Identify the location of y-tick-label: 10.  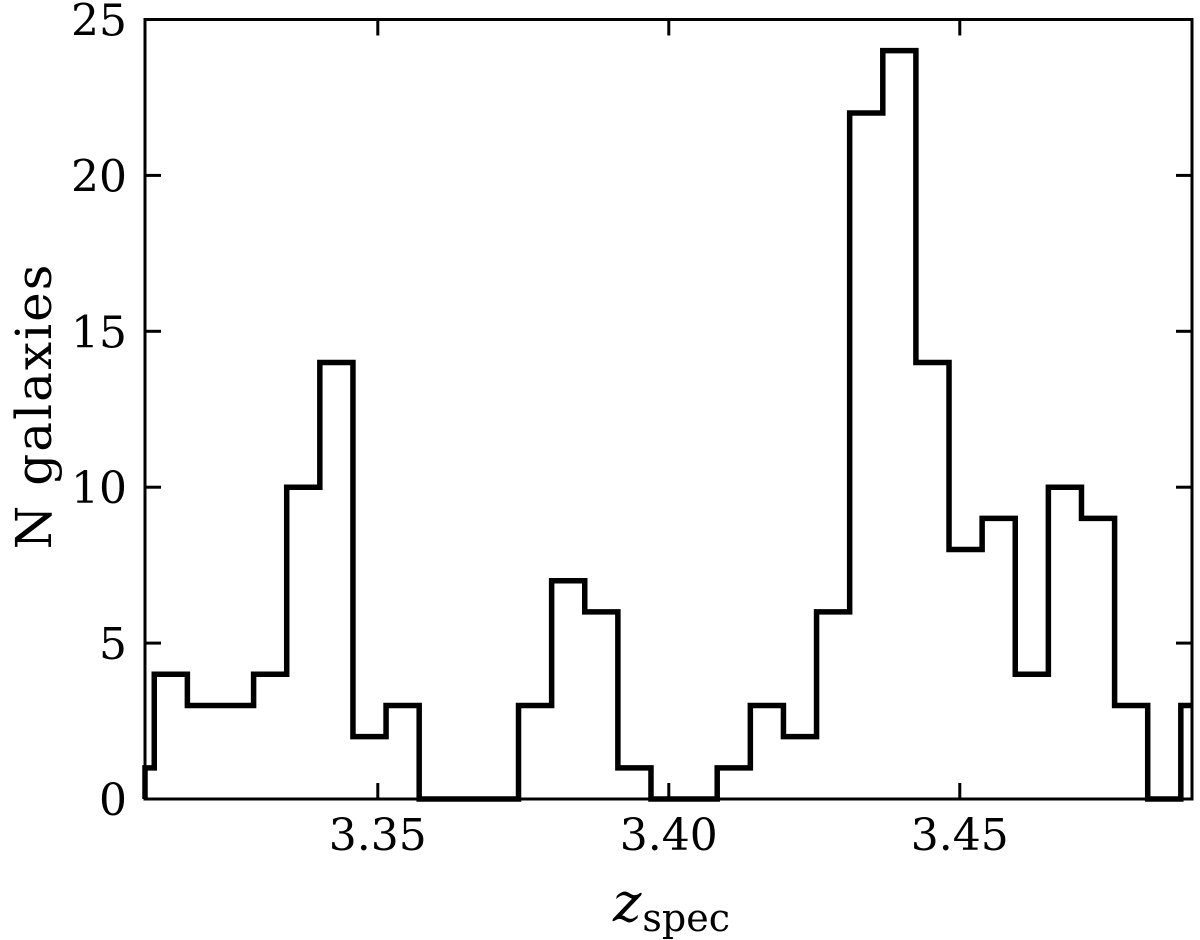
(99, 488).